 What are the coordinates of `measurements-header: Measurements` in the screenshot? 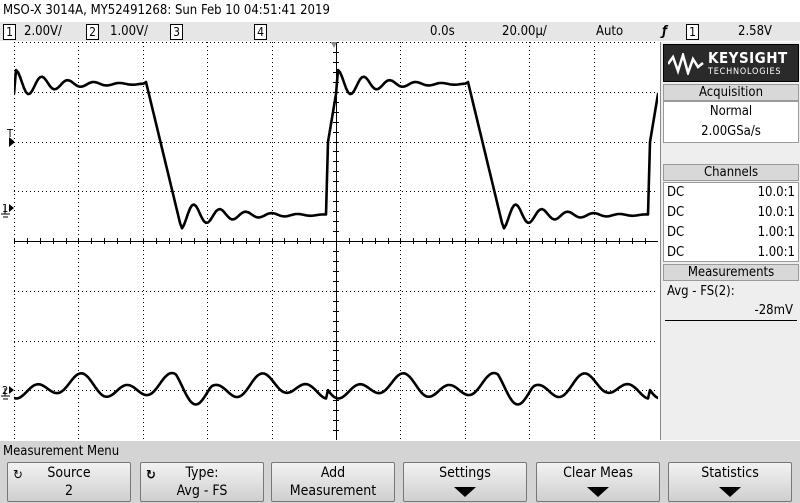 It's located at (731, 272).